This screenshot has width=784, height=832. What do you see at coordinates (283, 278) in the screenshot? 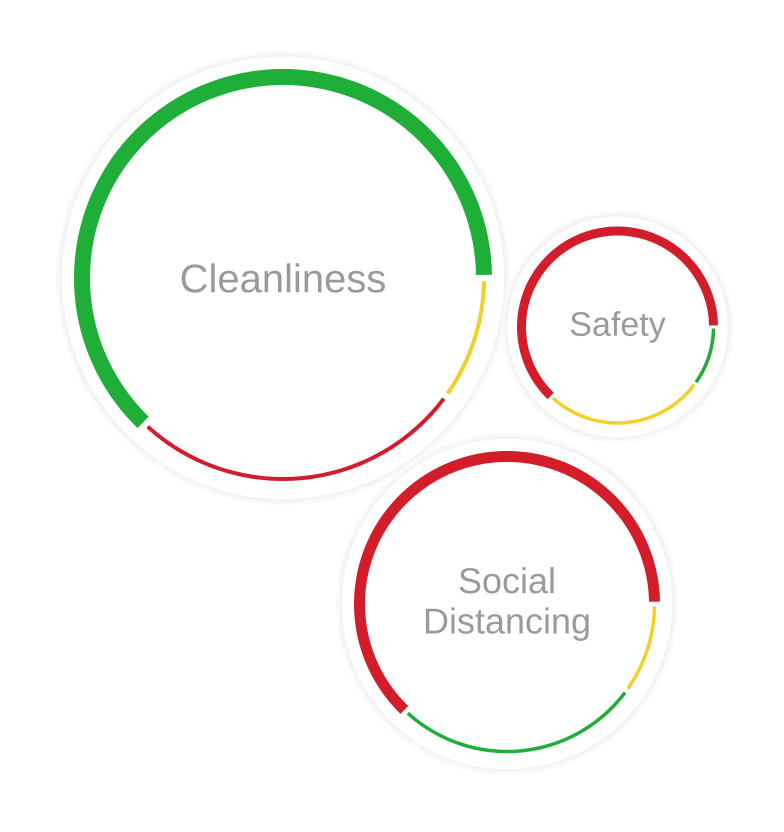
I see `text: Cleanliness` at bounding box center [283, 278].